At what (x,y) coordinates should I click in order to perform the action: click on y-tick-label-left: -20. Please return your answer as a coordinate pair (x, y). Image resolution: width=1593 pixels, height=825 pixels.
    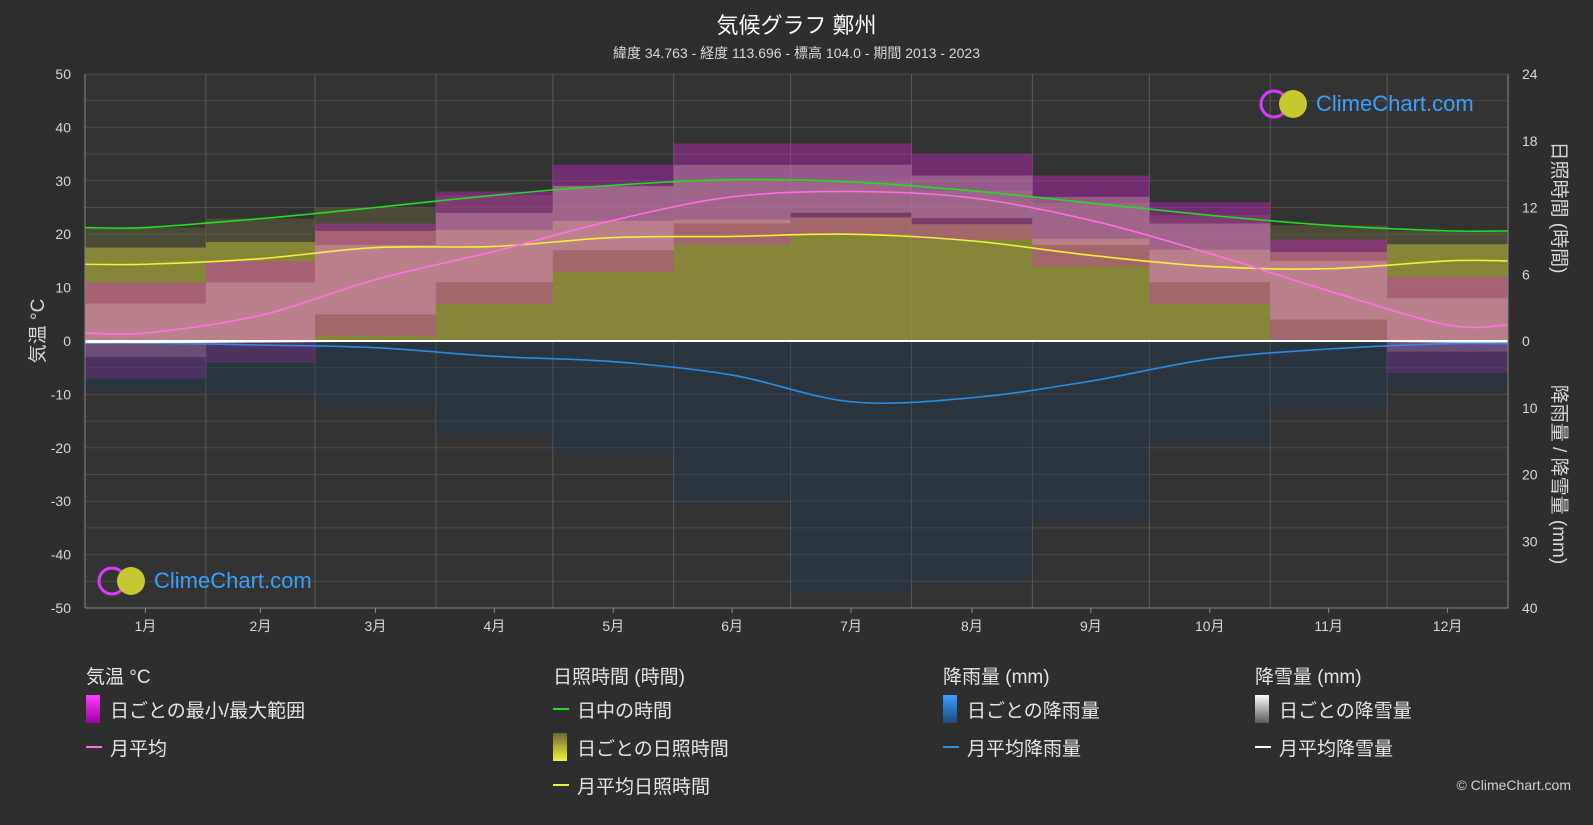
    Looking at the image, I should click on (61, 448).